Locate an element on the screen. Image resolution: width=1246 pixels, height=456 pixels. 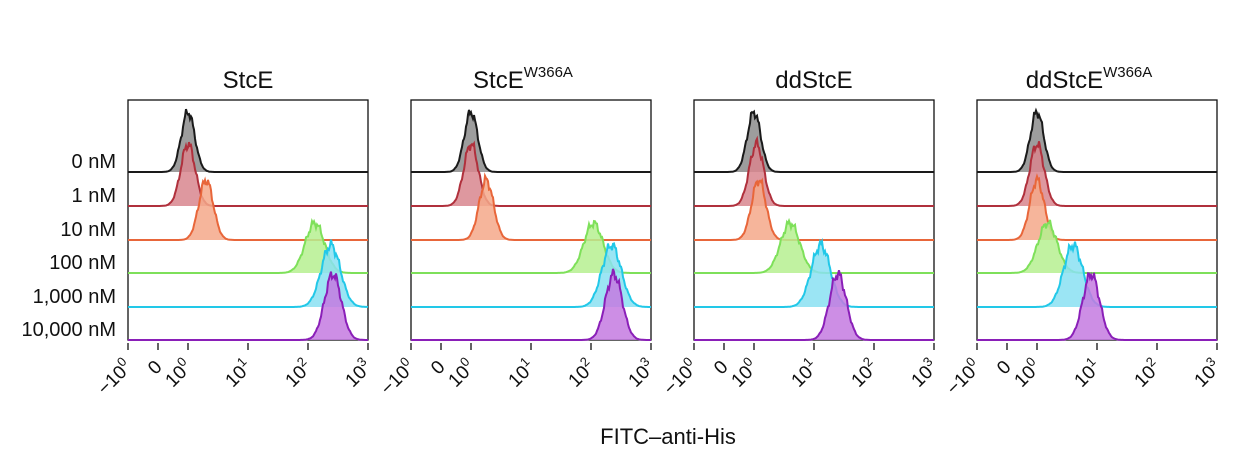
panel-title: StcE is located at coordinates (248, 80).